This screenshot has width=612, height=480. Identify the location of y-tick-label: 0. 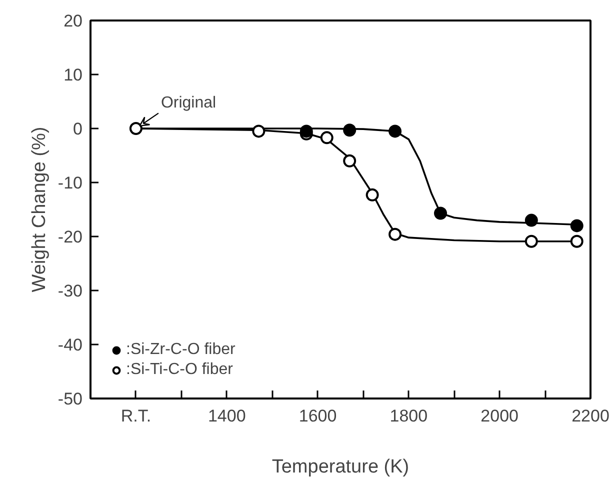
(78, 129).